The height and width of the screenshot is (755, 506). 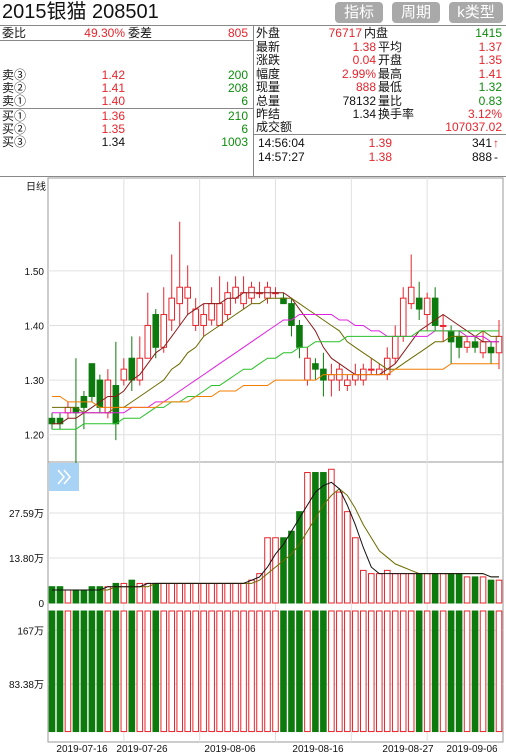 What do you see at coordinates (80, 12) in the screenshot?
I see `instrument-title: 2015银猫 208501` at bounding box center [80, 12].